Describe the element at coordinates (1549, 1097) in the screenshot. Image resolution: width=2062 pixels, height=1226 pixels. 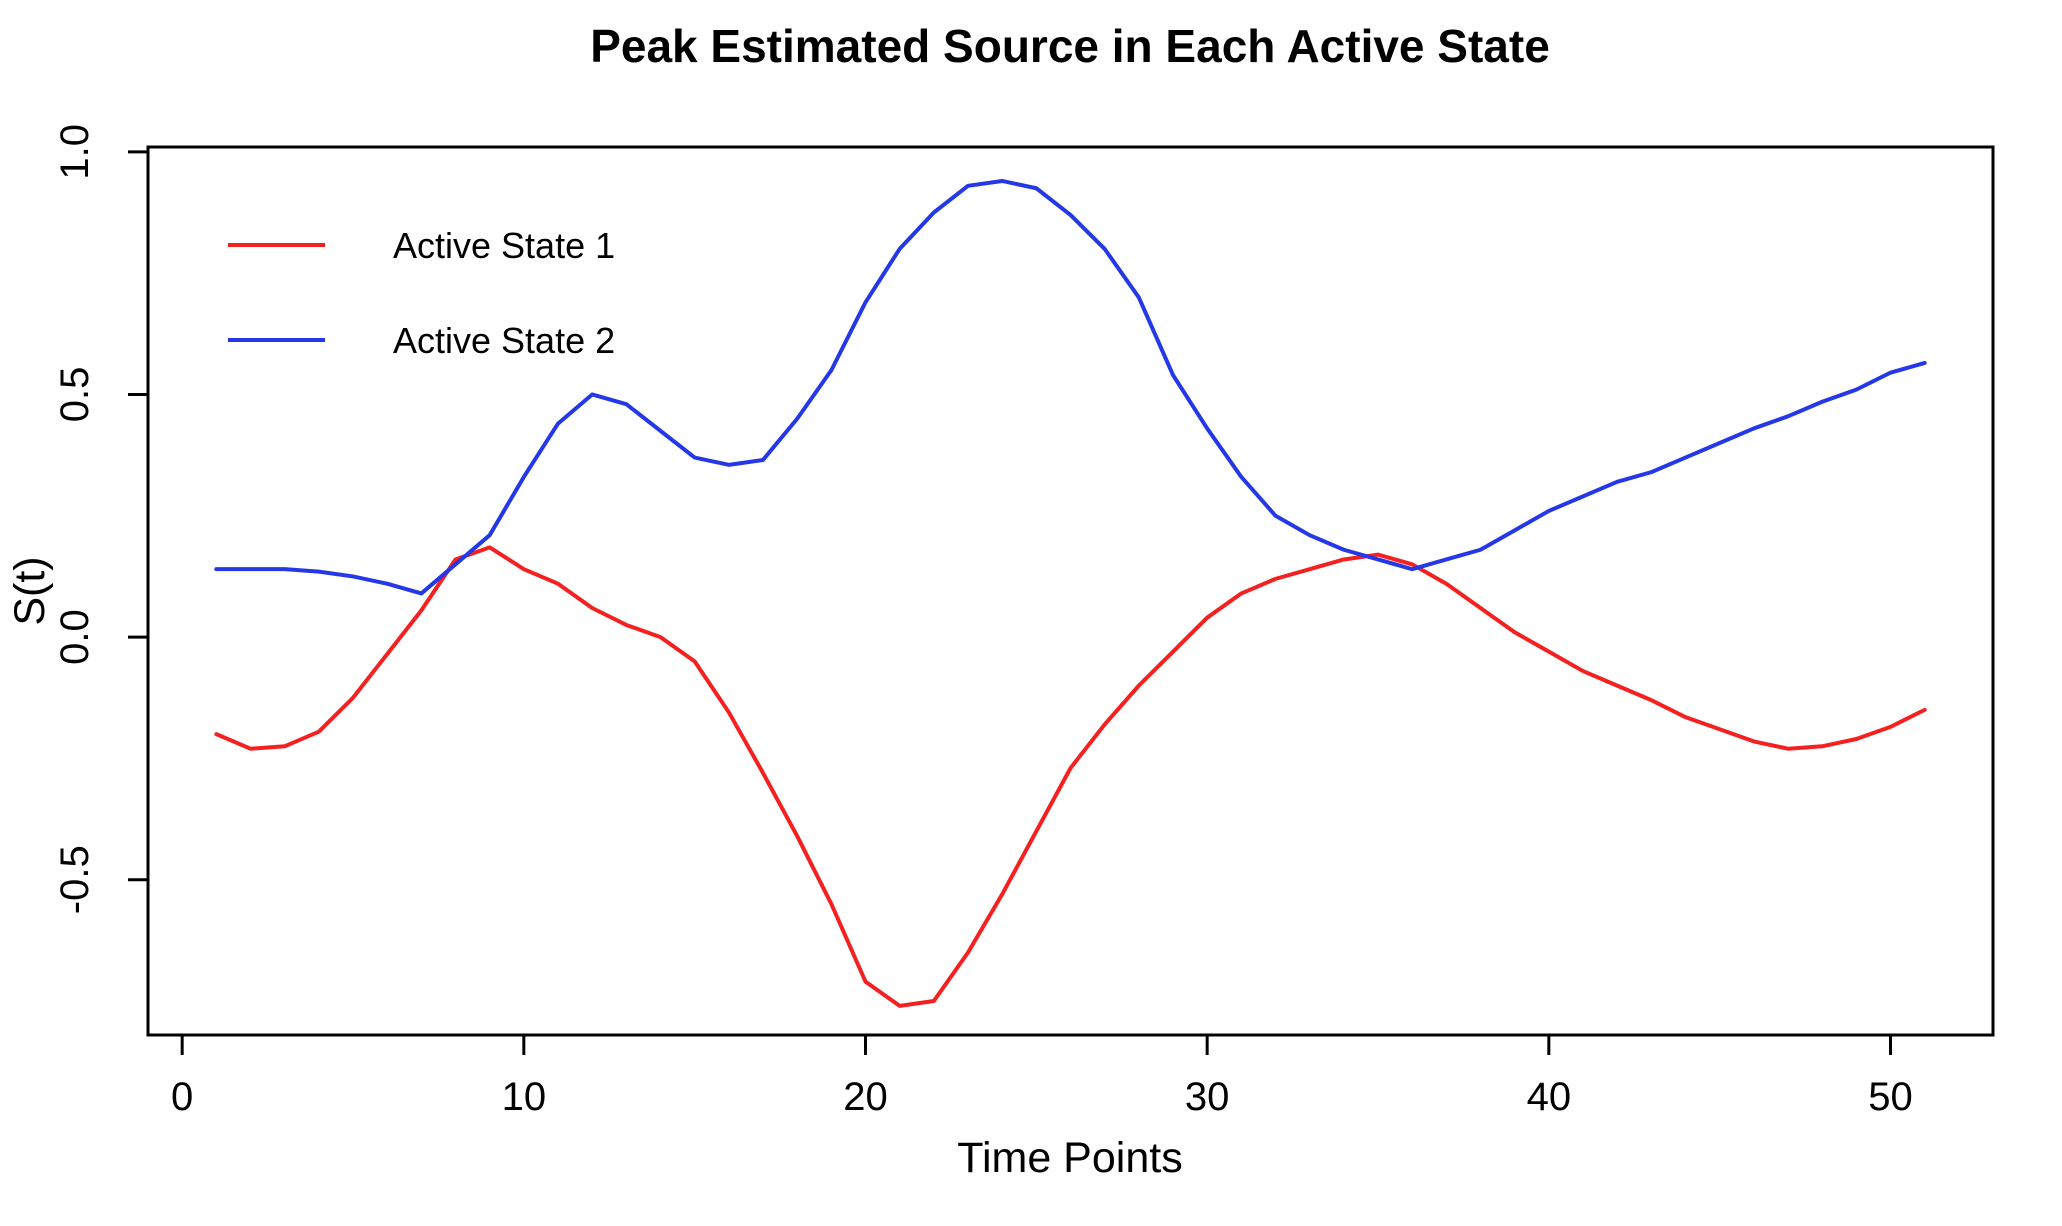
I see `x-tick-label: 40` at that location.